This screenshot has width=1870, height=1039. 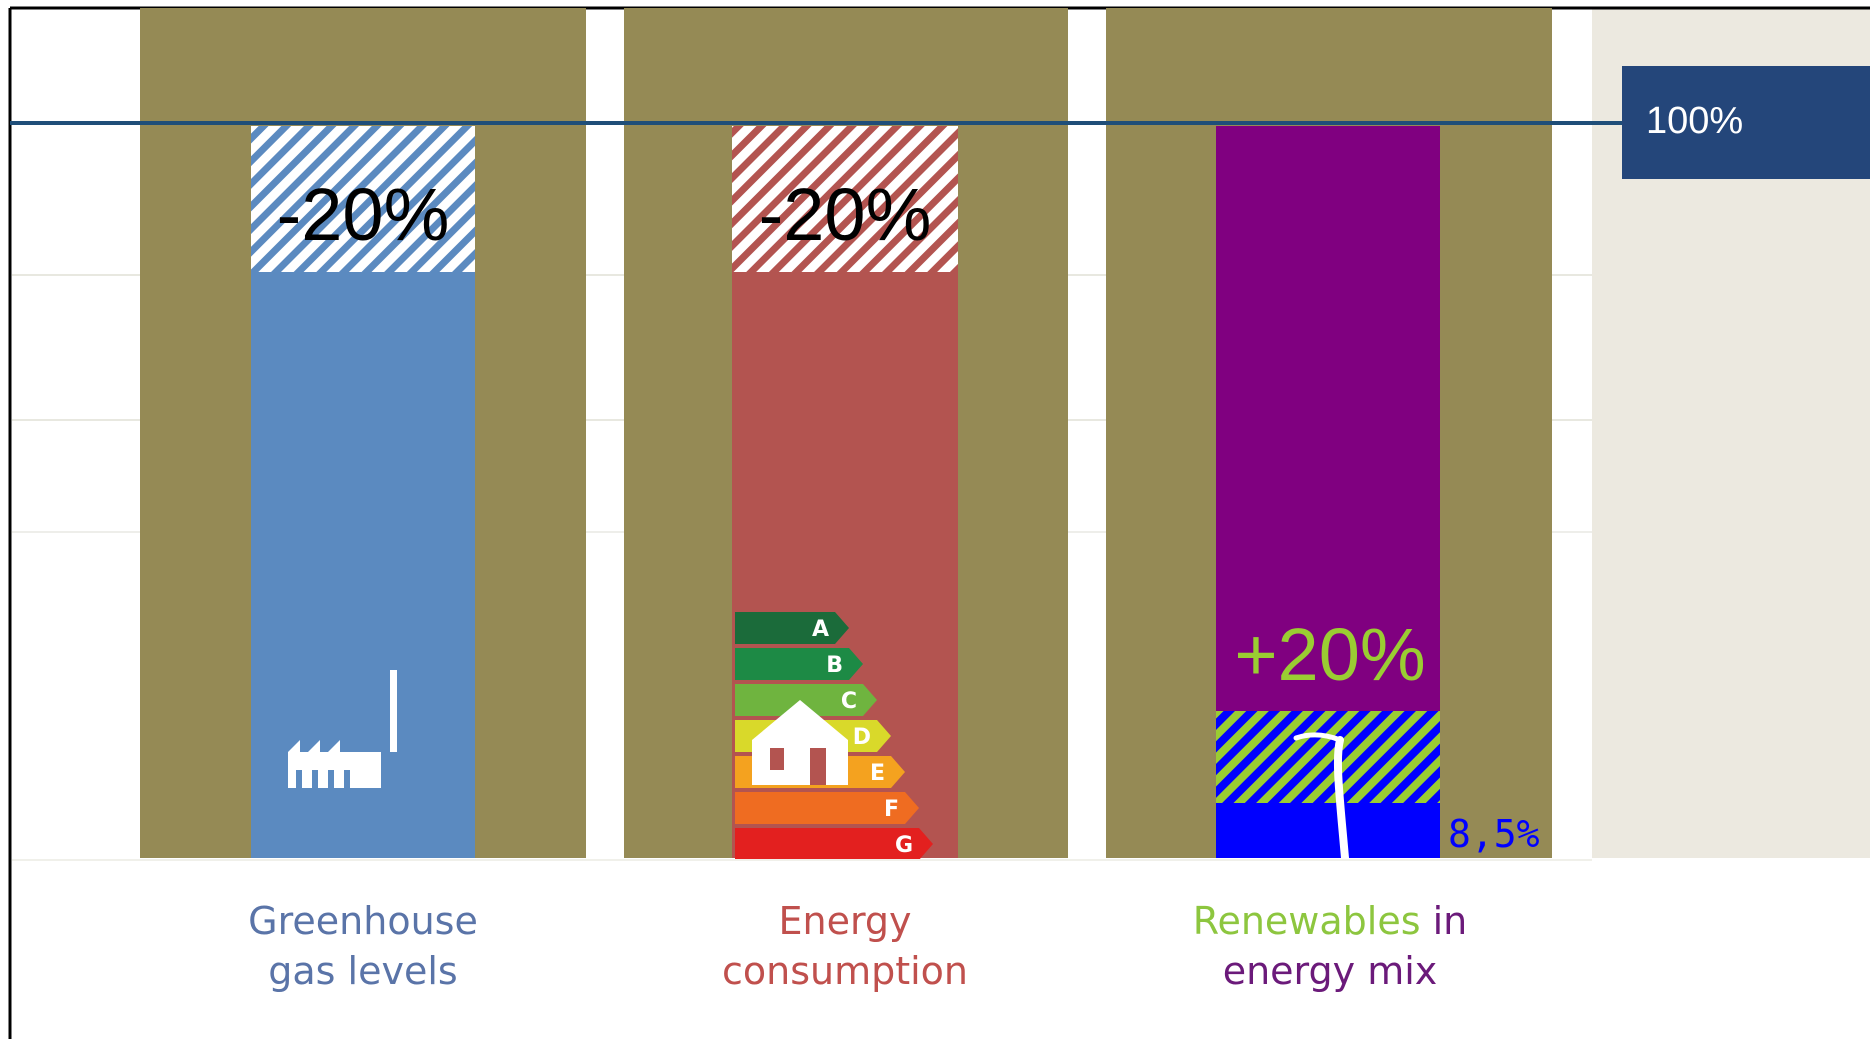 I want to click on label-line: gas levels, so click(x=363, y=971).